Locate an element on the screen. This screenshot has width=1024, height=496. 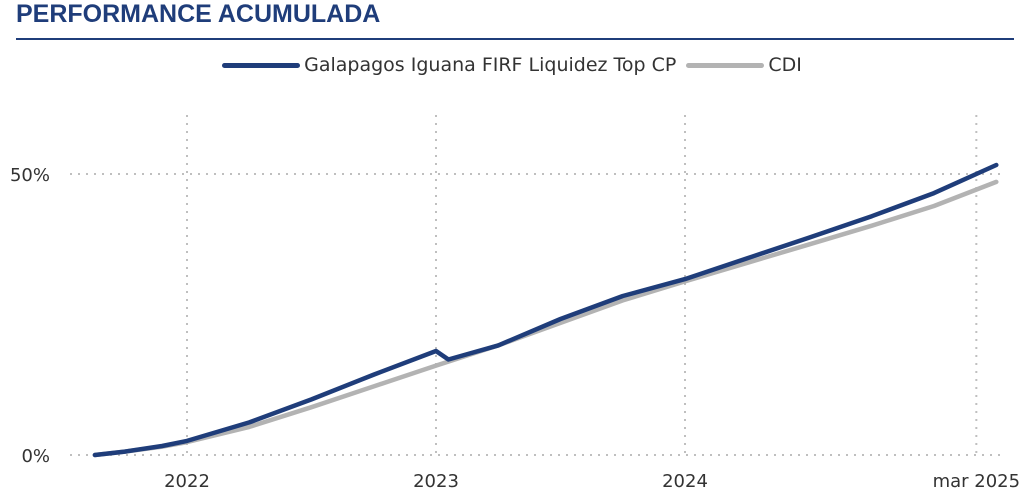
x-tick-label: 2022 is located at coordinates (187, 481).